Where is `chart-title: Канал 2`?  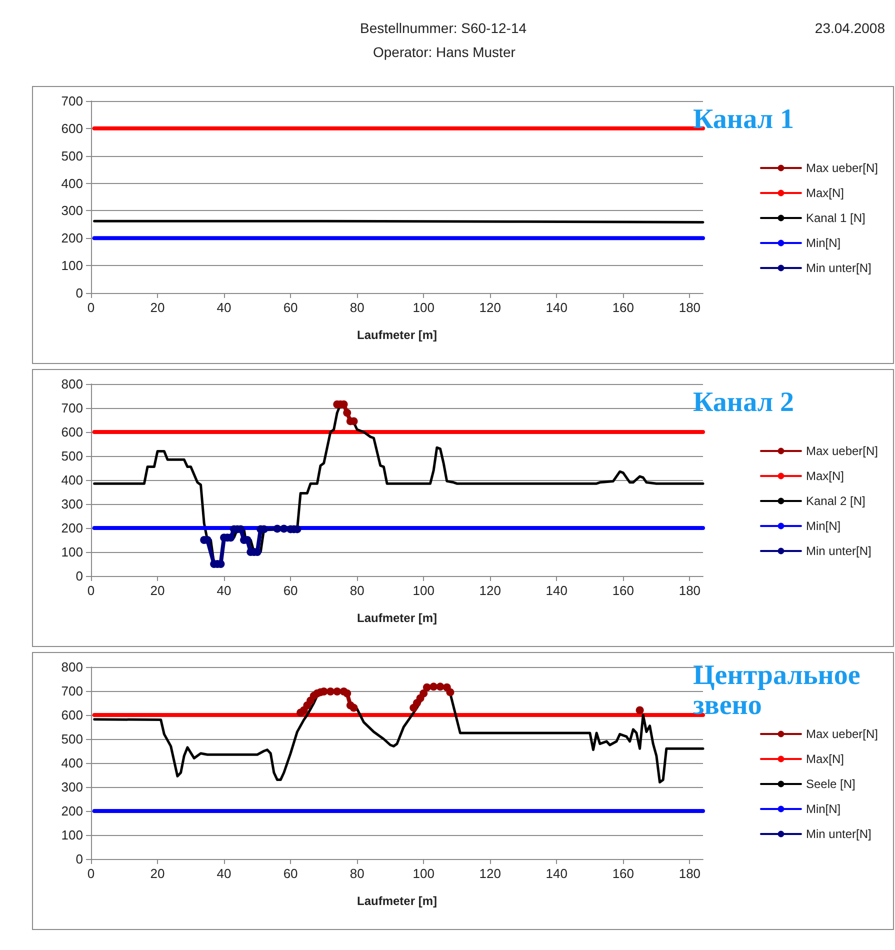 chart-title: Канал 2 is located at coordinates (744, 402).